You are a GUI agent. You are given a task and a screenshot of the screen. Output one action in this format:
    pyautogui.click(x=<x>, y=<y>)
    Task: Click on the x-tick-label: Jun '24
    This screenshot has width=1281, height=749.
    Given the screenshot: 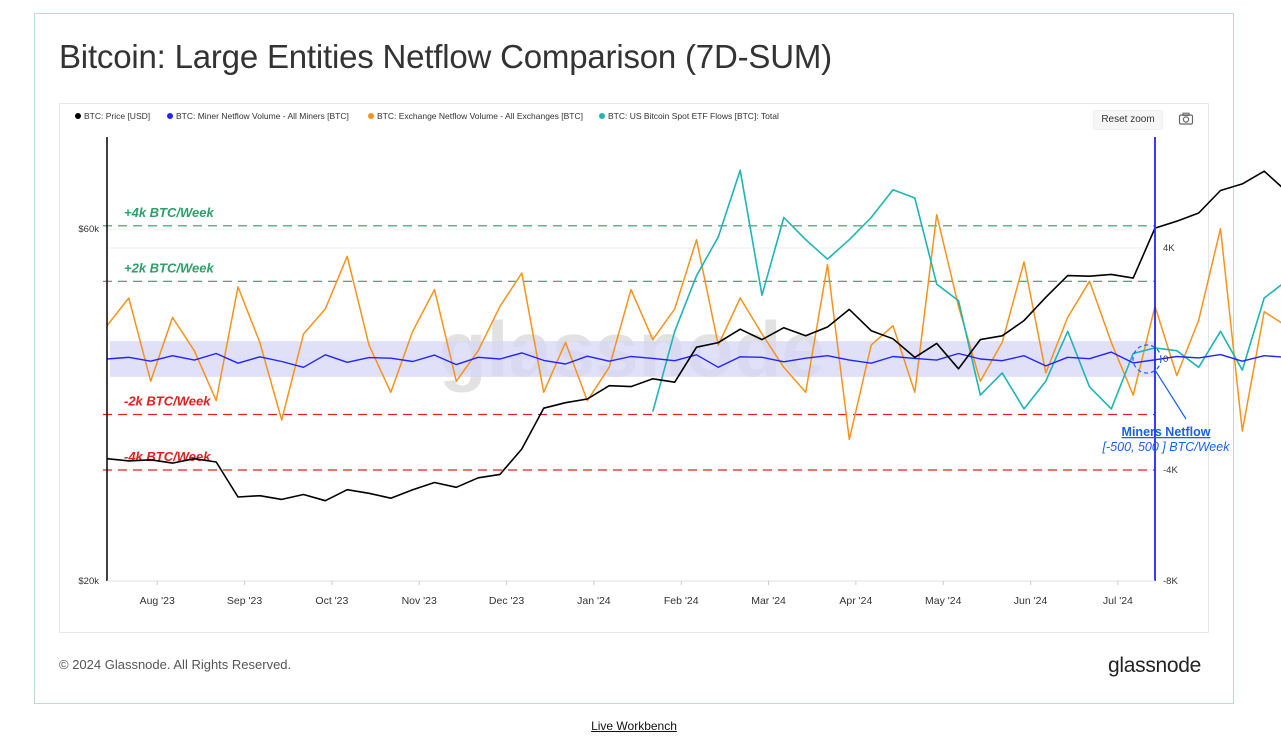 What is the action you would take?
    pyautogui.click(x=1031, y=601)
    